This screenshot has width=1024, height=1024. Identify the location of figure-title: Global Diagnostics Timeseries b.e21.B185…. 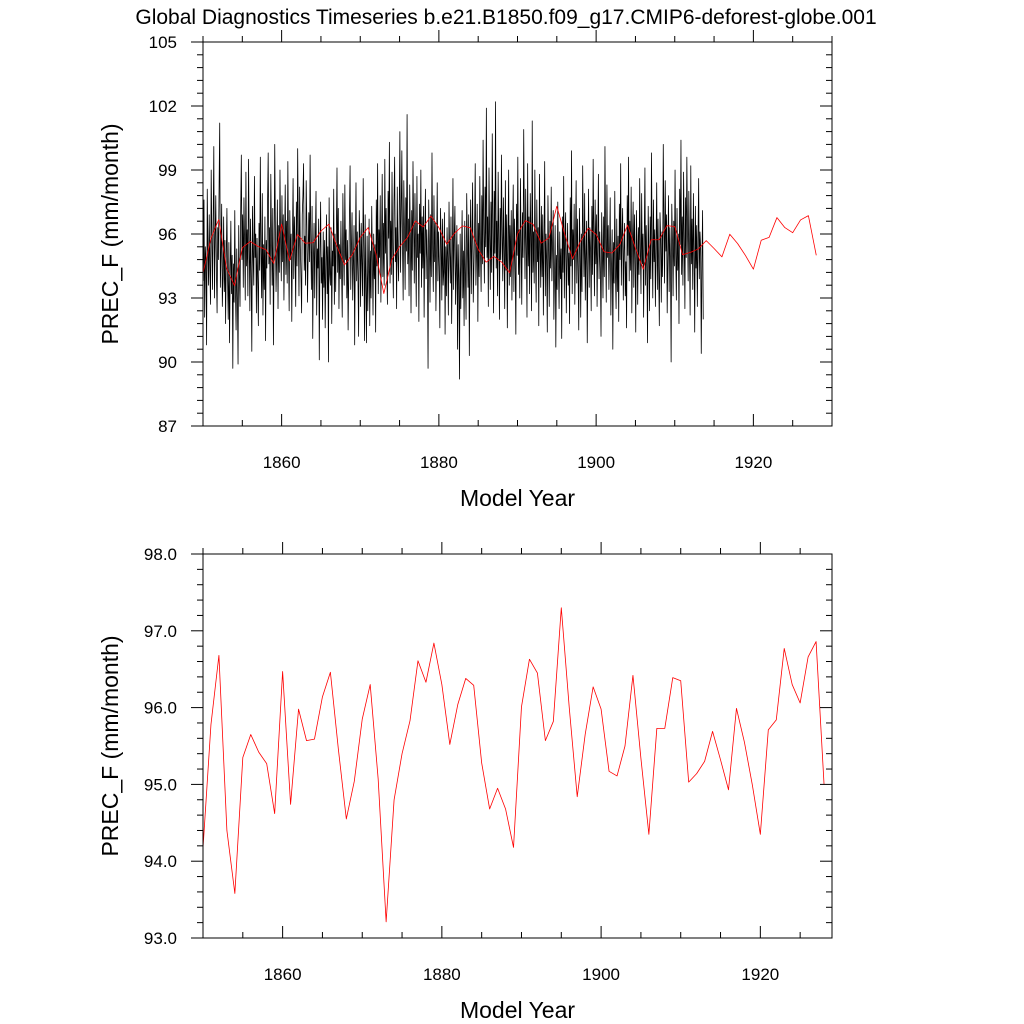
(505, 17).